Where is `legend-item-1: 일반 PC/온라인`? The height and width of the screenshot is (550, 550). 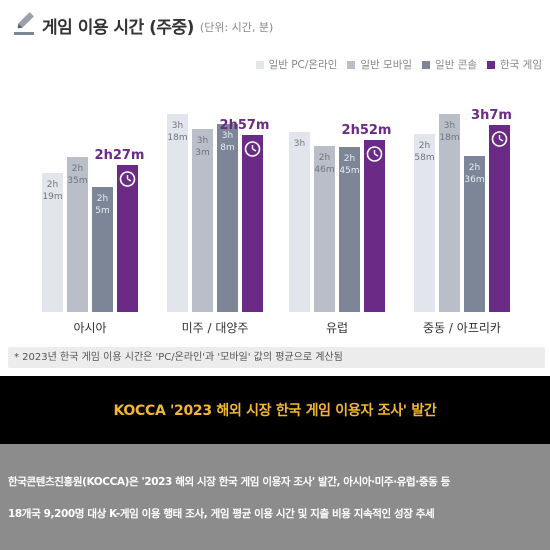 legend-item-1: 일반 PC/온라인 is located at coordinates (296, 64).